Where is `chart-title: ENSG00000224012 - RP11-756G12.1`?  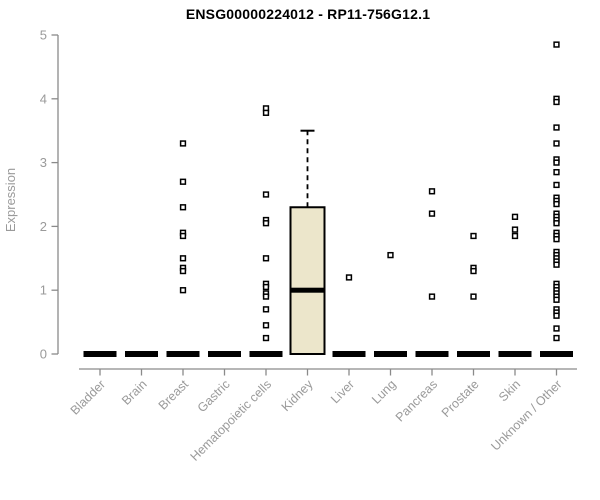 chart-title: ENSG00000224012 - RP11-756G12.1 is located at coordinates (308, 14).